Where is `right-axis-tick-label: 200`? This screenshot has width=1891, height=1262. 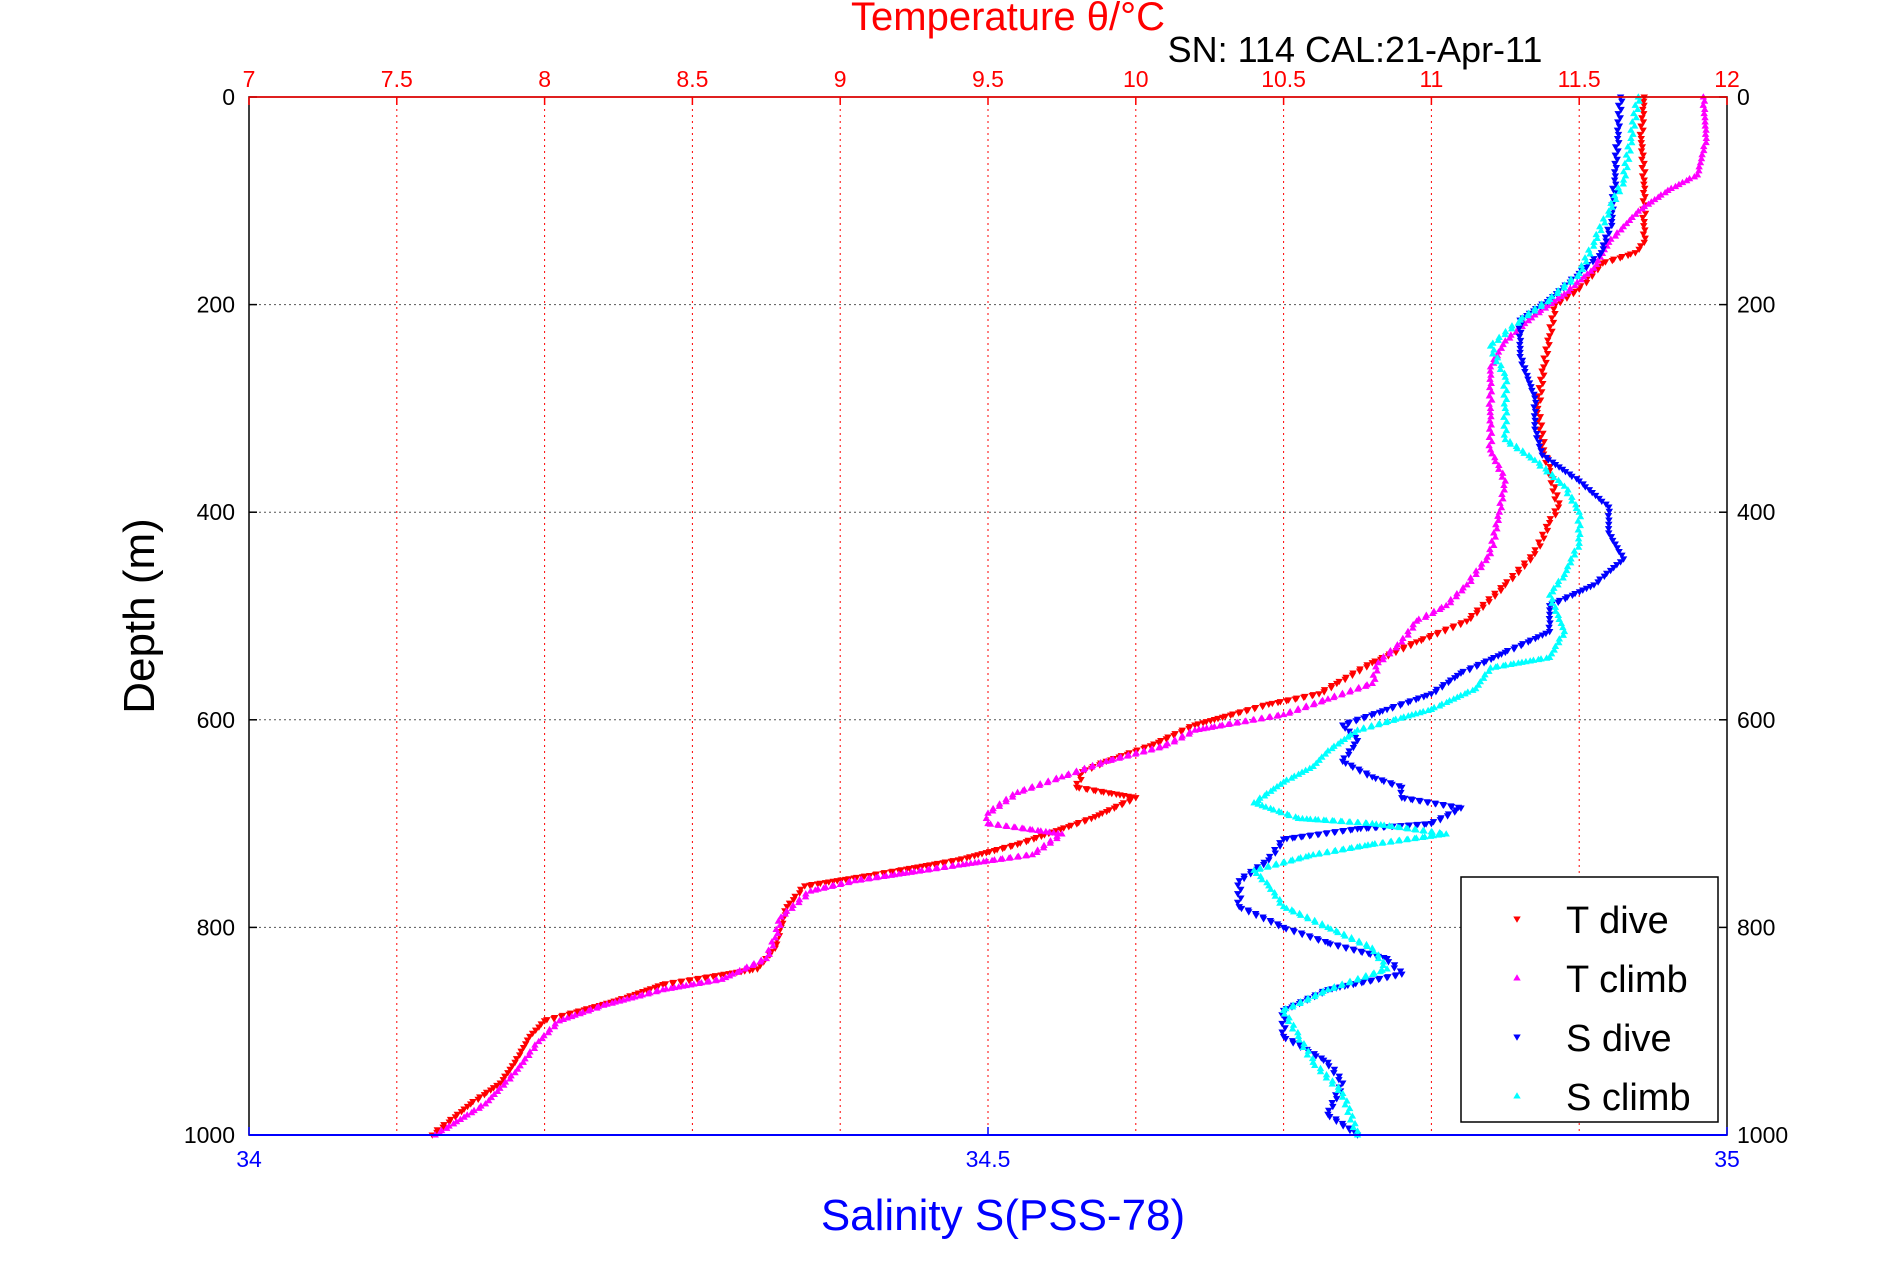
right-axis-tick-label: 200 is located at coordinates (1756, 305).